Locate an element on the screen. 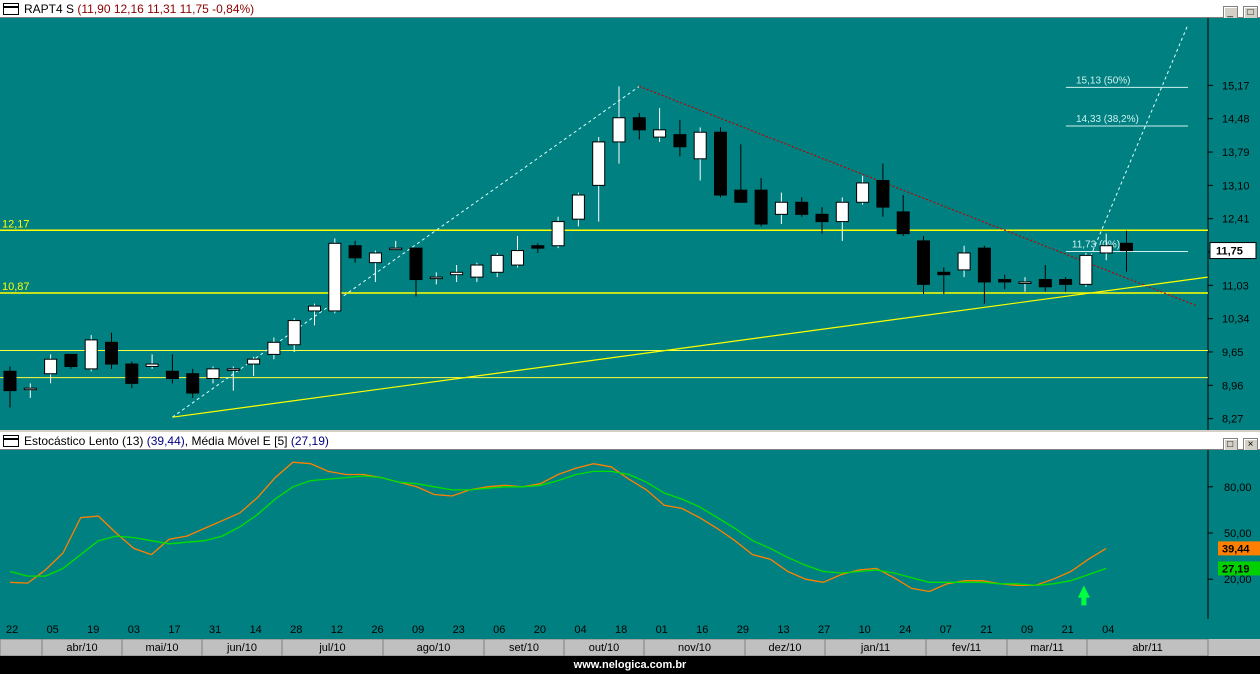  indicator-tick-label: 80,00 is located at coordinates (1238, 488).